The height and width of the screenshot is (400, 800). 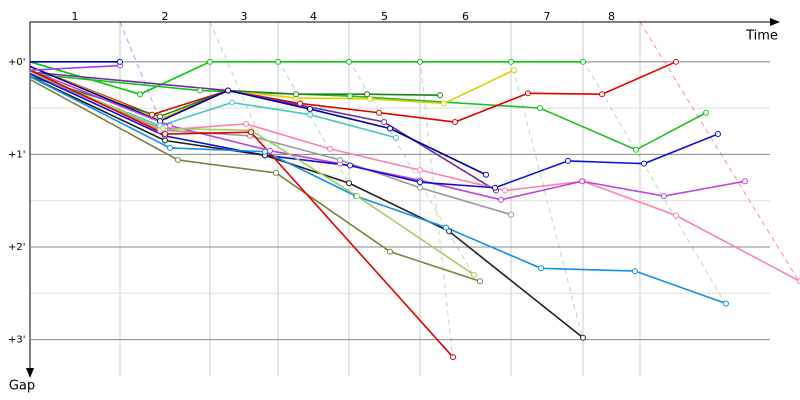 I want to click on y-tick-label: +0', so click(x=17, y=62).